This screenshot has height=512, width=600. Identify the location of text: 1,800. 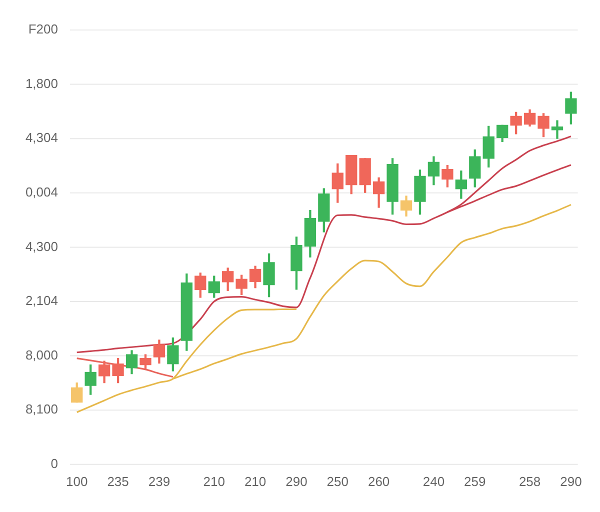
(41, 83).